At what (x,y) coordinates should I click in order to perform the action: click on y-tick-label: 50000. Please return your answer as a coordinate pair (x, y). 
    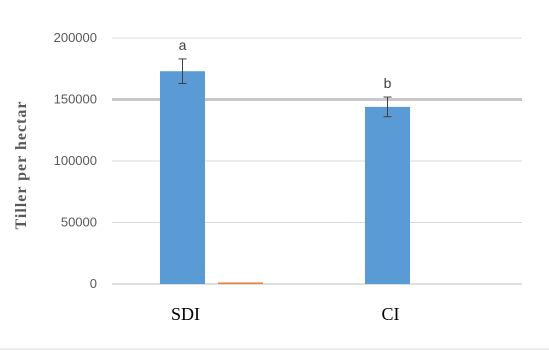
    Looking at the image, I should click on (79, 222).